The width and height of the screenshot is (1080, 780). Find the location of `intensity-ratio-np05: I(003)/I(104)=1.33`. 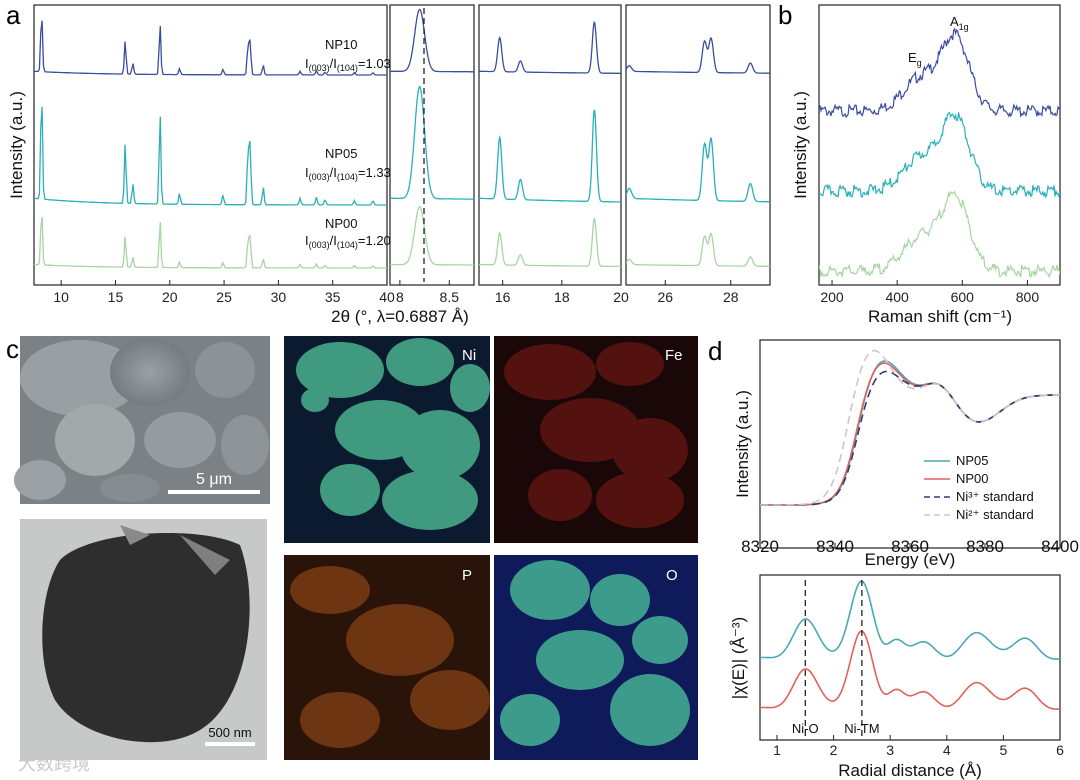

intensity-ratio-np05: I(003)/I(104)=1.33 is located at coordinates (348, 173).